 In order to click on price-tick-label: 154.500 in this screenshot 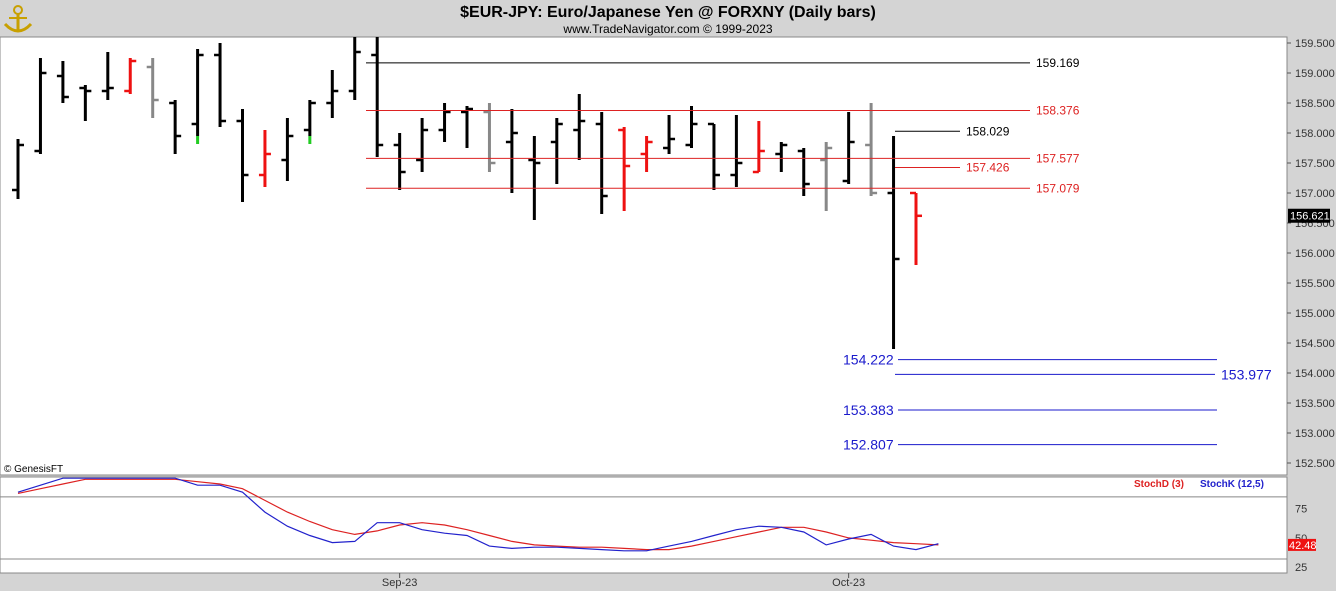, I will do `click(1315, 344)`.